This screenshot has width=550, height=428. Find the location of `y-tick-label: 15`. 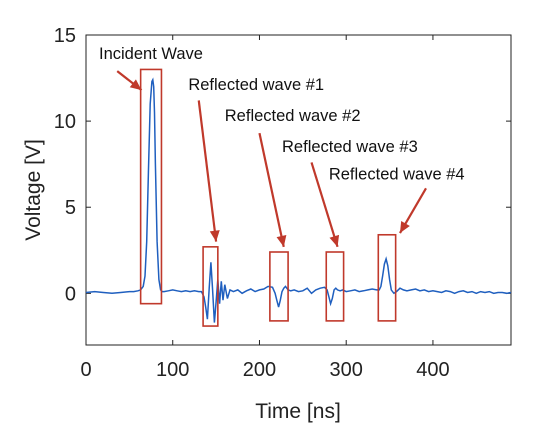

y-tick-label: 15 is located at coordinates (65, 36).